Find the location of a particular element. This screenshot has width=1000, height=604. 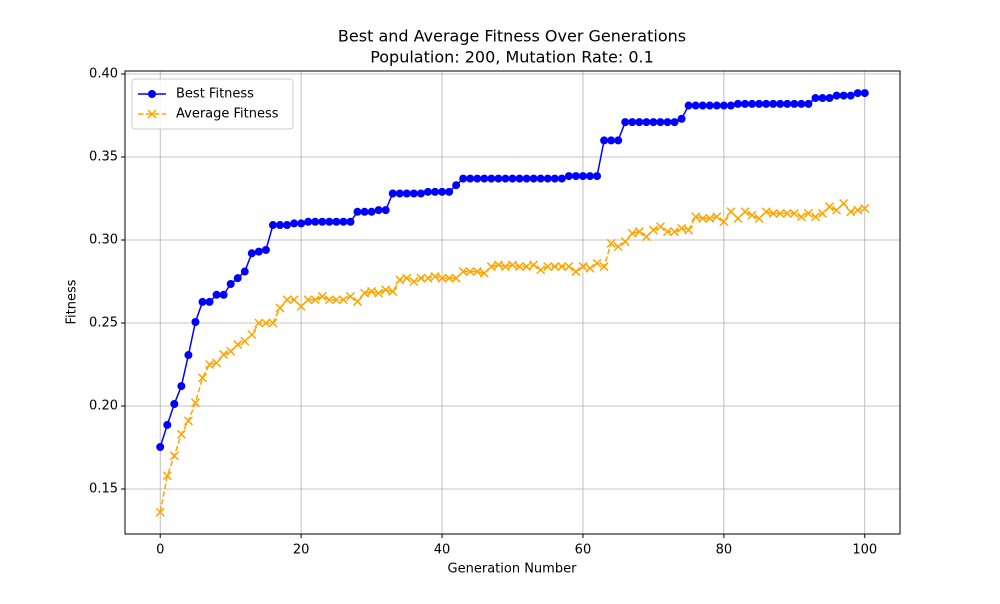

x-tick-label: 80 is located at coordinates (724, 550).